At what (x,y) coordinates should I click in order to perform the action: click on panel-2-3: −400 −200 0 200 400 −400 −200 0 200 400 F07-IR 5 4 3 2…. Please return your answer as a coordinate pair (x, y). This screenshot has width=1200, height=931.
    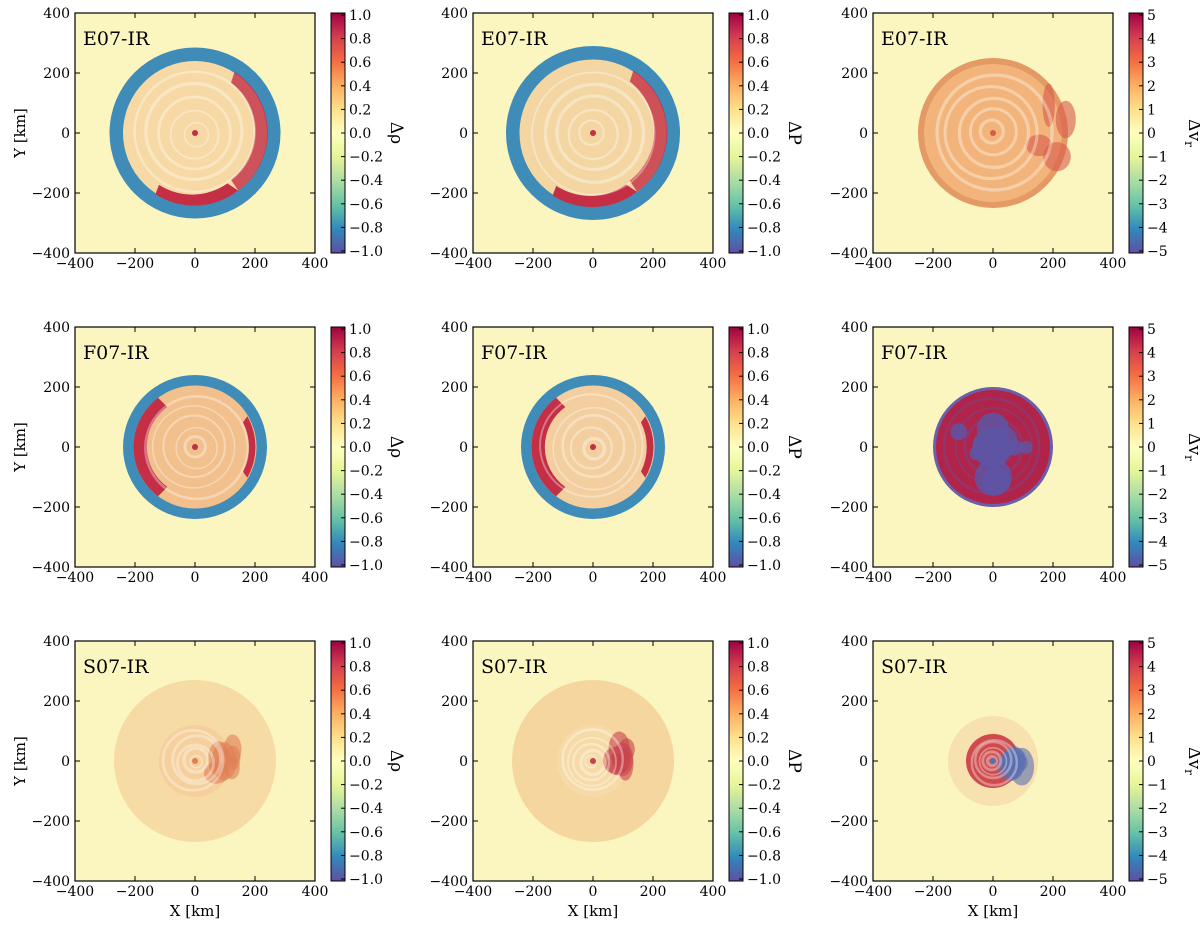
    Looking at the image, I should click on (1015, 453).